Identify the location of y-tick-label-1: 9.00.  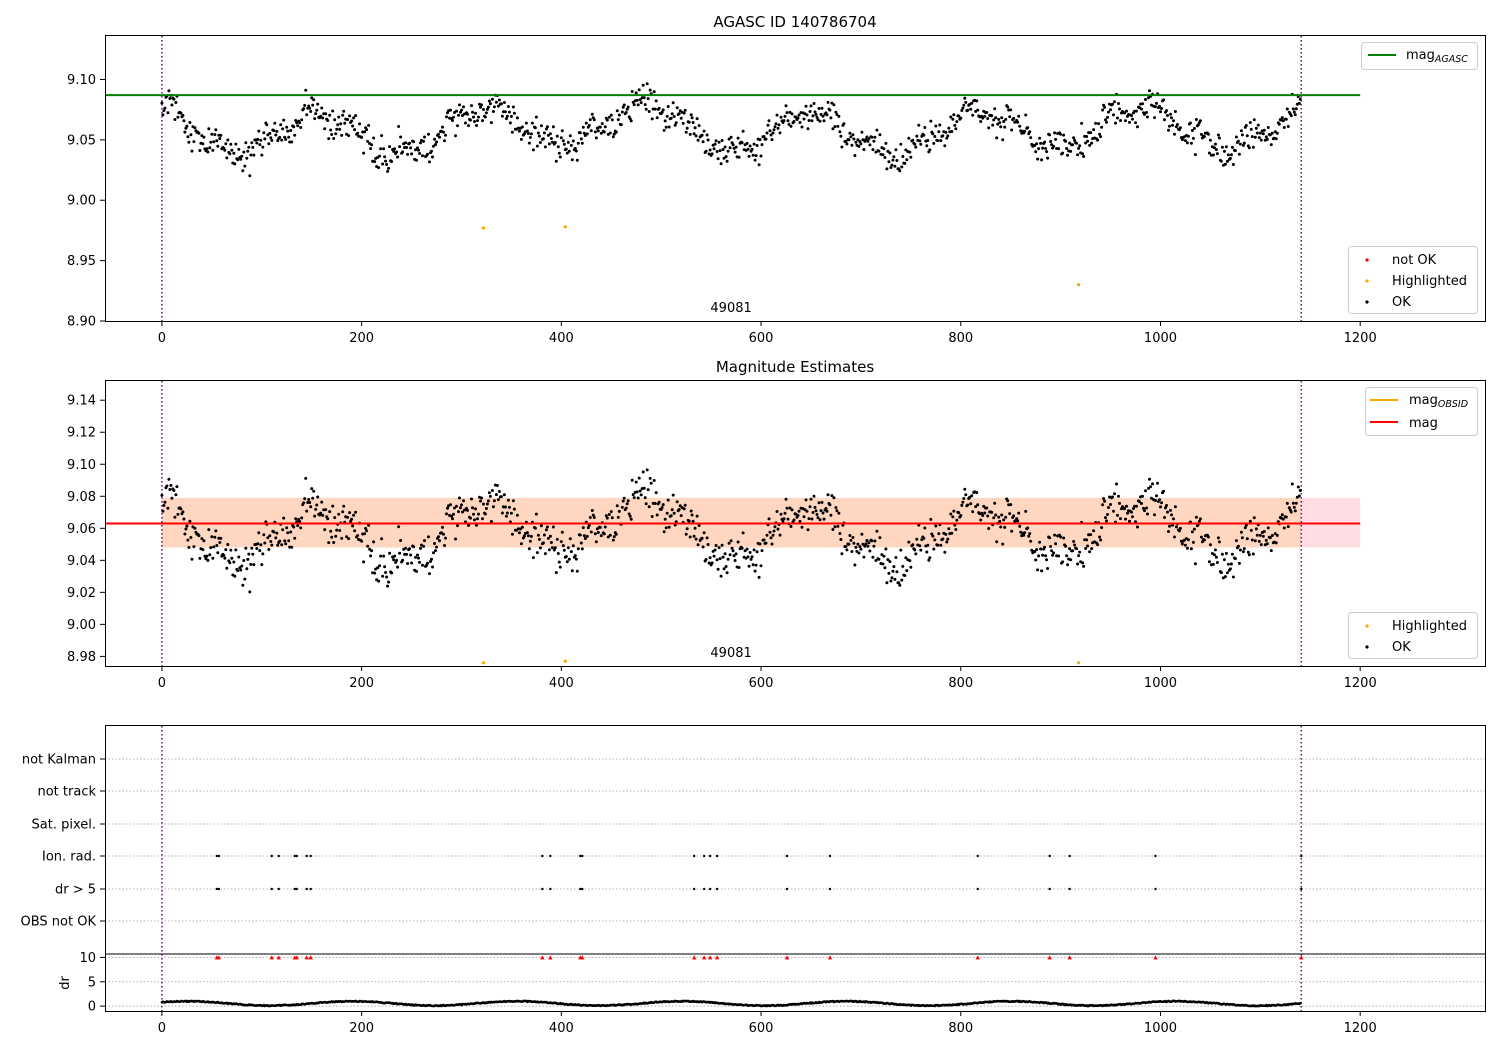
(81, 625).